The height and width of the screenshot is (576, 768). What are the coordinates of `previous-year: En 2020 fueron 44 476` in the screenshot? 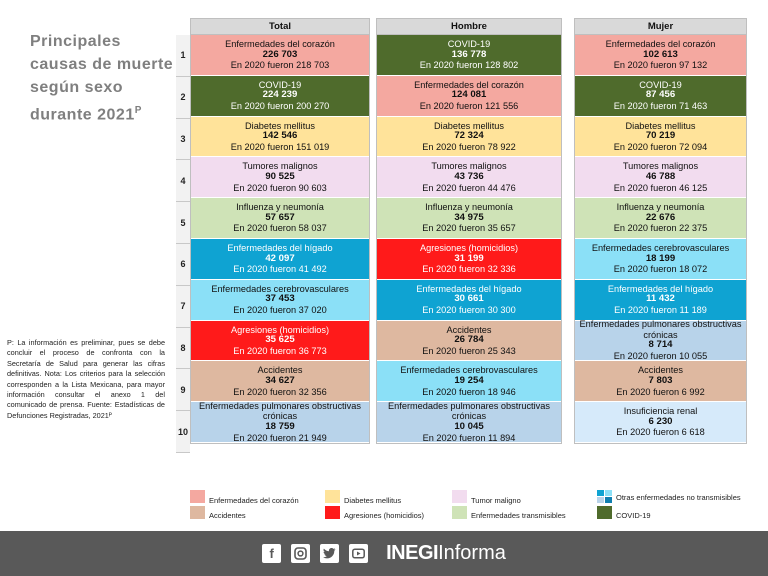 It's located at (469, 187).